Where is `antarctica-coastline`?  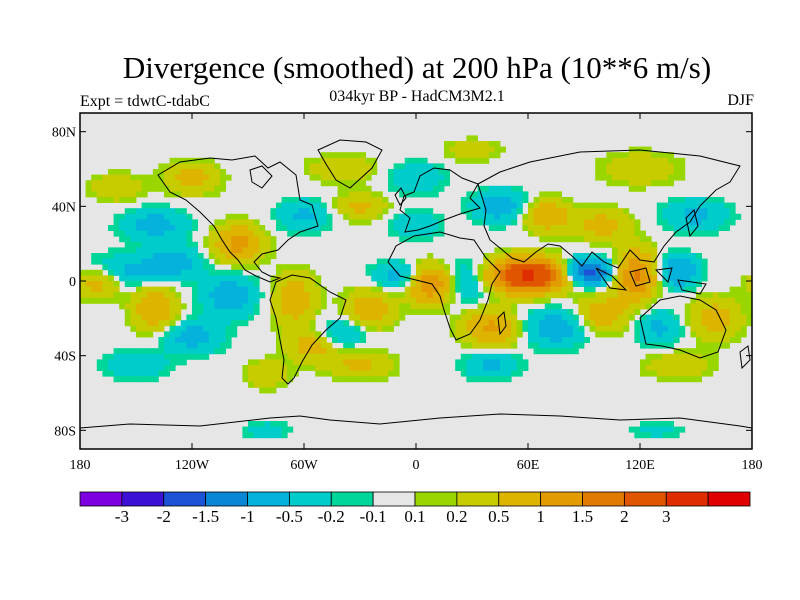
antarctica-coastline is located at coordinates (416, 421).